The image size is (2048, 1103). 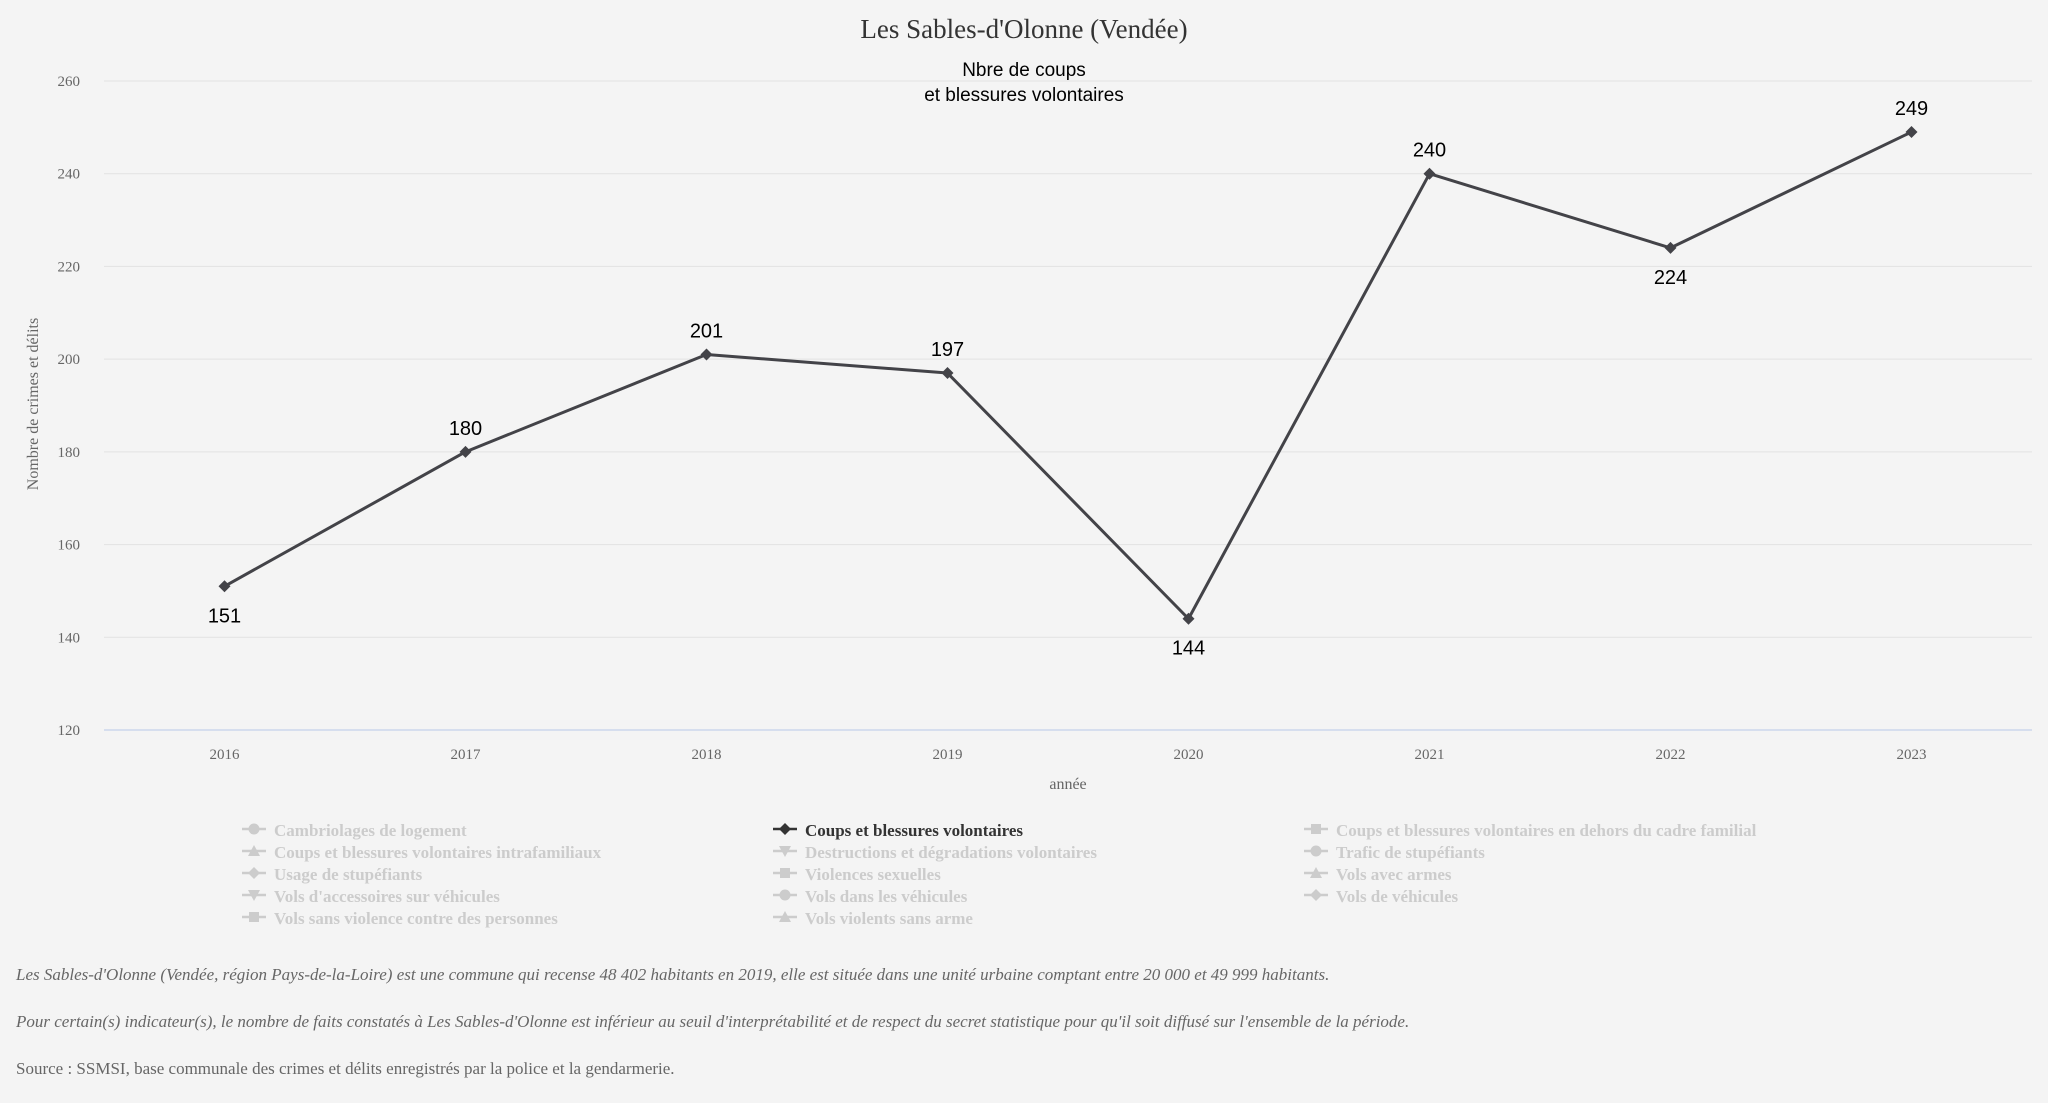 I want to click on data-label: 197, so click(x=947, y=350).